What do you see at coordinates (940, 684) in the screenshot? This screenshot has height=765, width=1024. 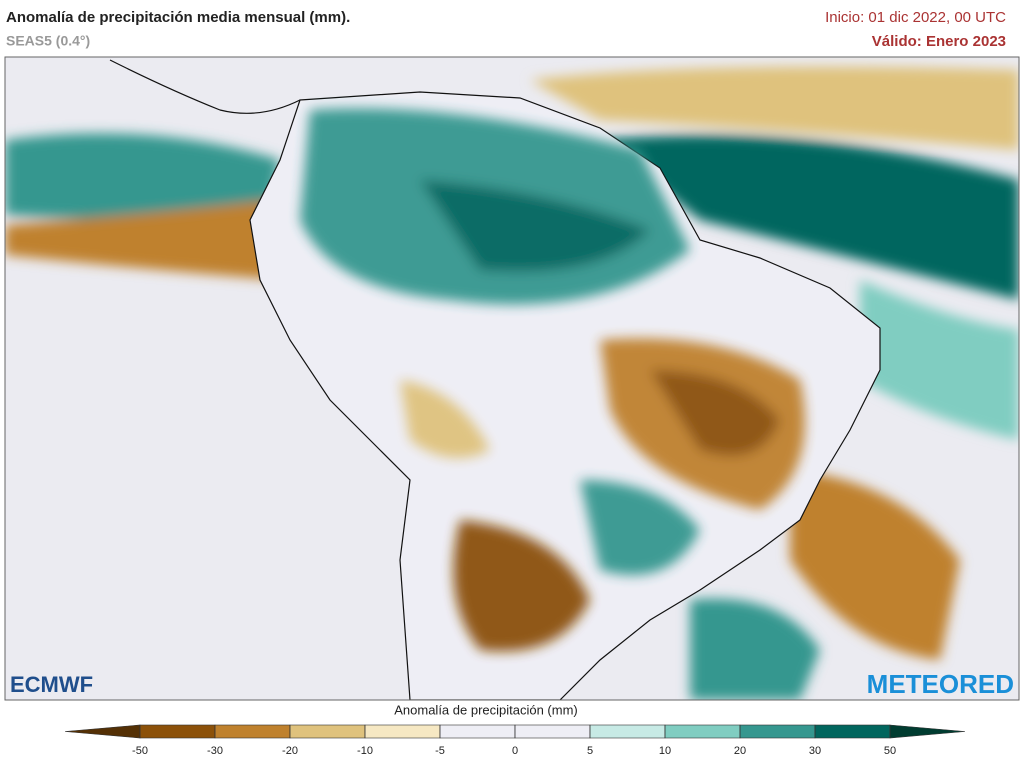 I see `logo-meteored: METEORED` at bounding box center [940, 684].